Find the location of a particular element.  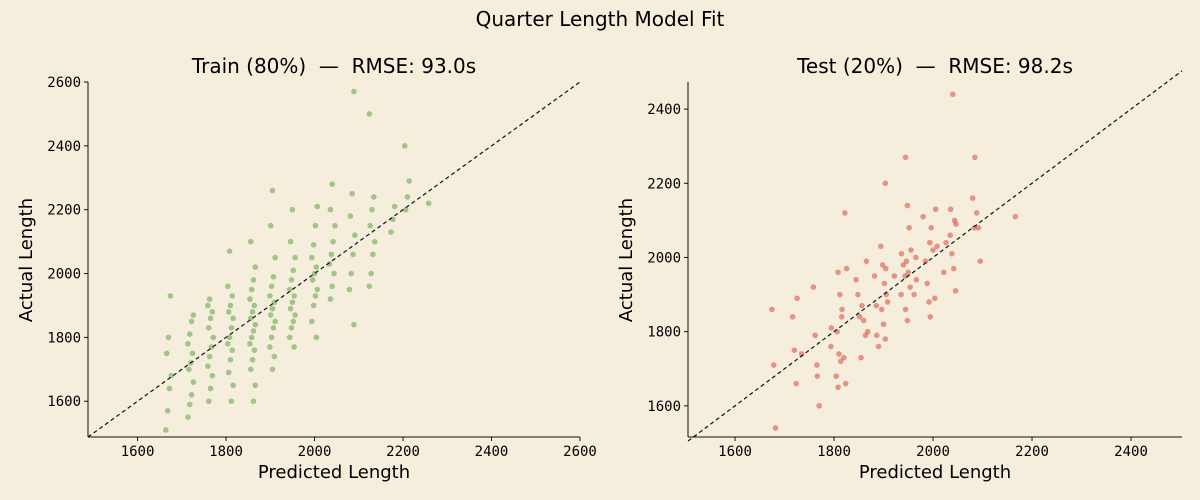

train-y-tick-label: 2000 is located at coordinates (64, 275).